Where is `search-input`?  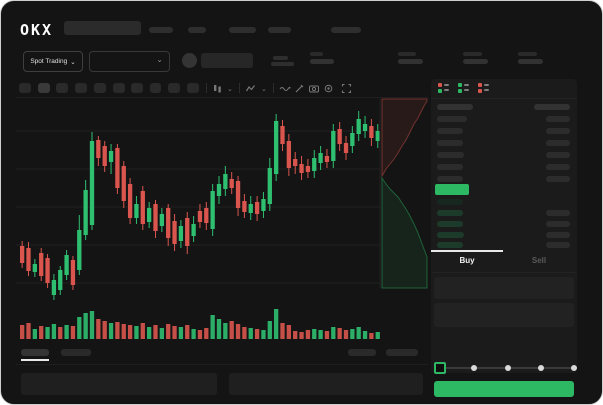
search-input is located at coordinates (102, 28).